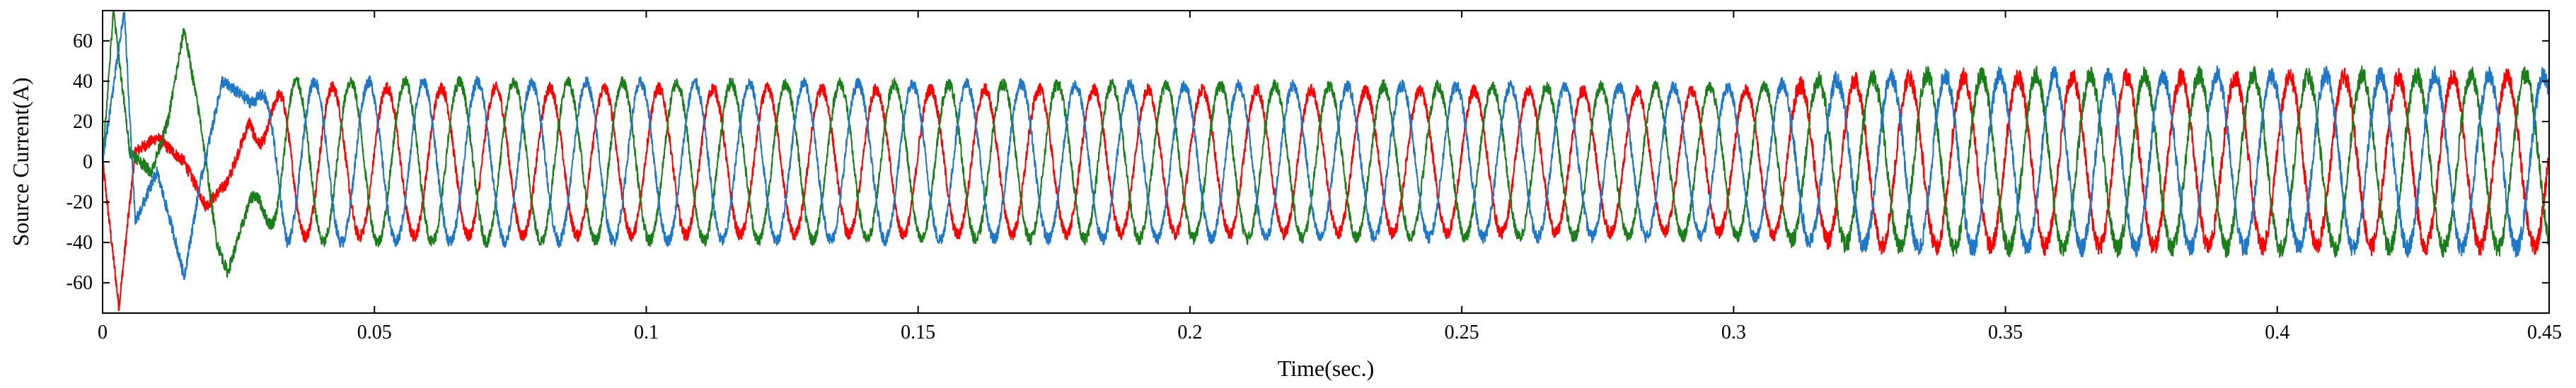 The height and width of the screenshot is (388, 2576). Describe the element at coordinates (80, 203) in the screenshot. I see `y-tick-label: -20` at that location.